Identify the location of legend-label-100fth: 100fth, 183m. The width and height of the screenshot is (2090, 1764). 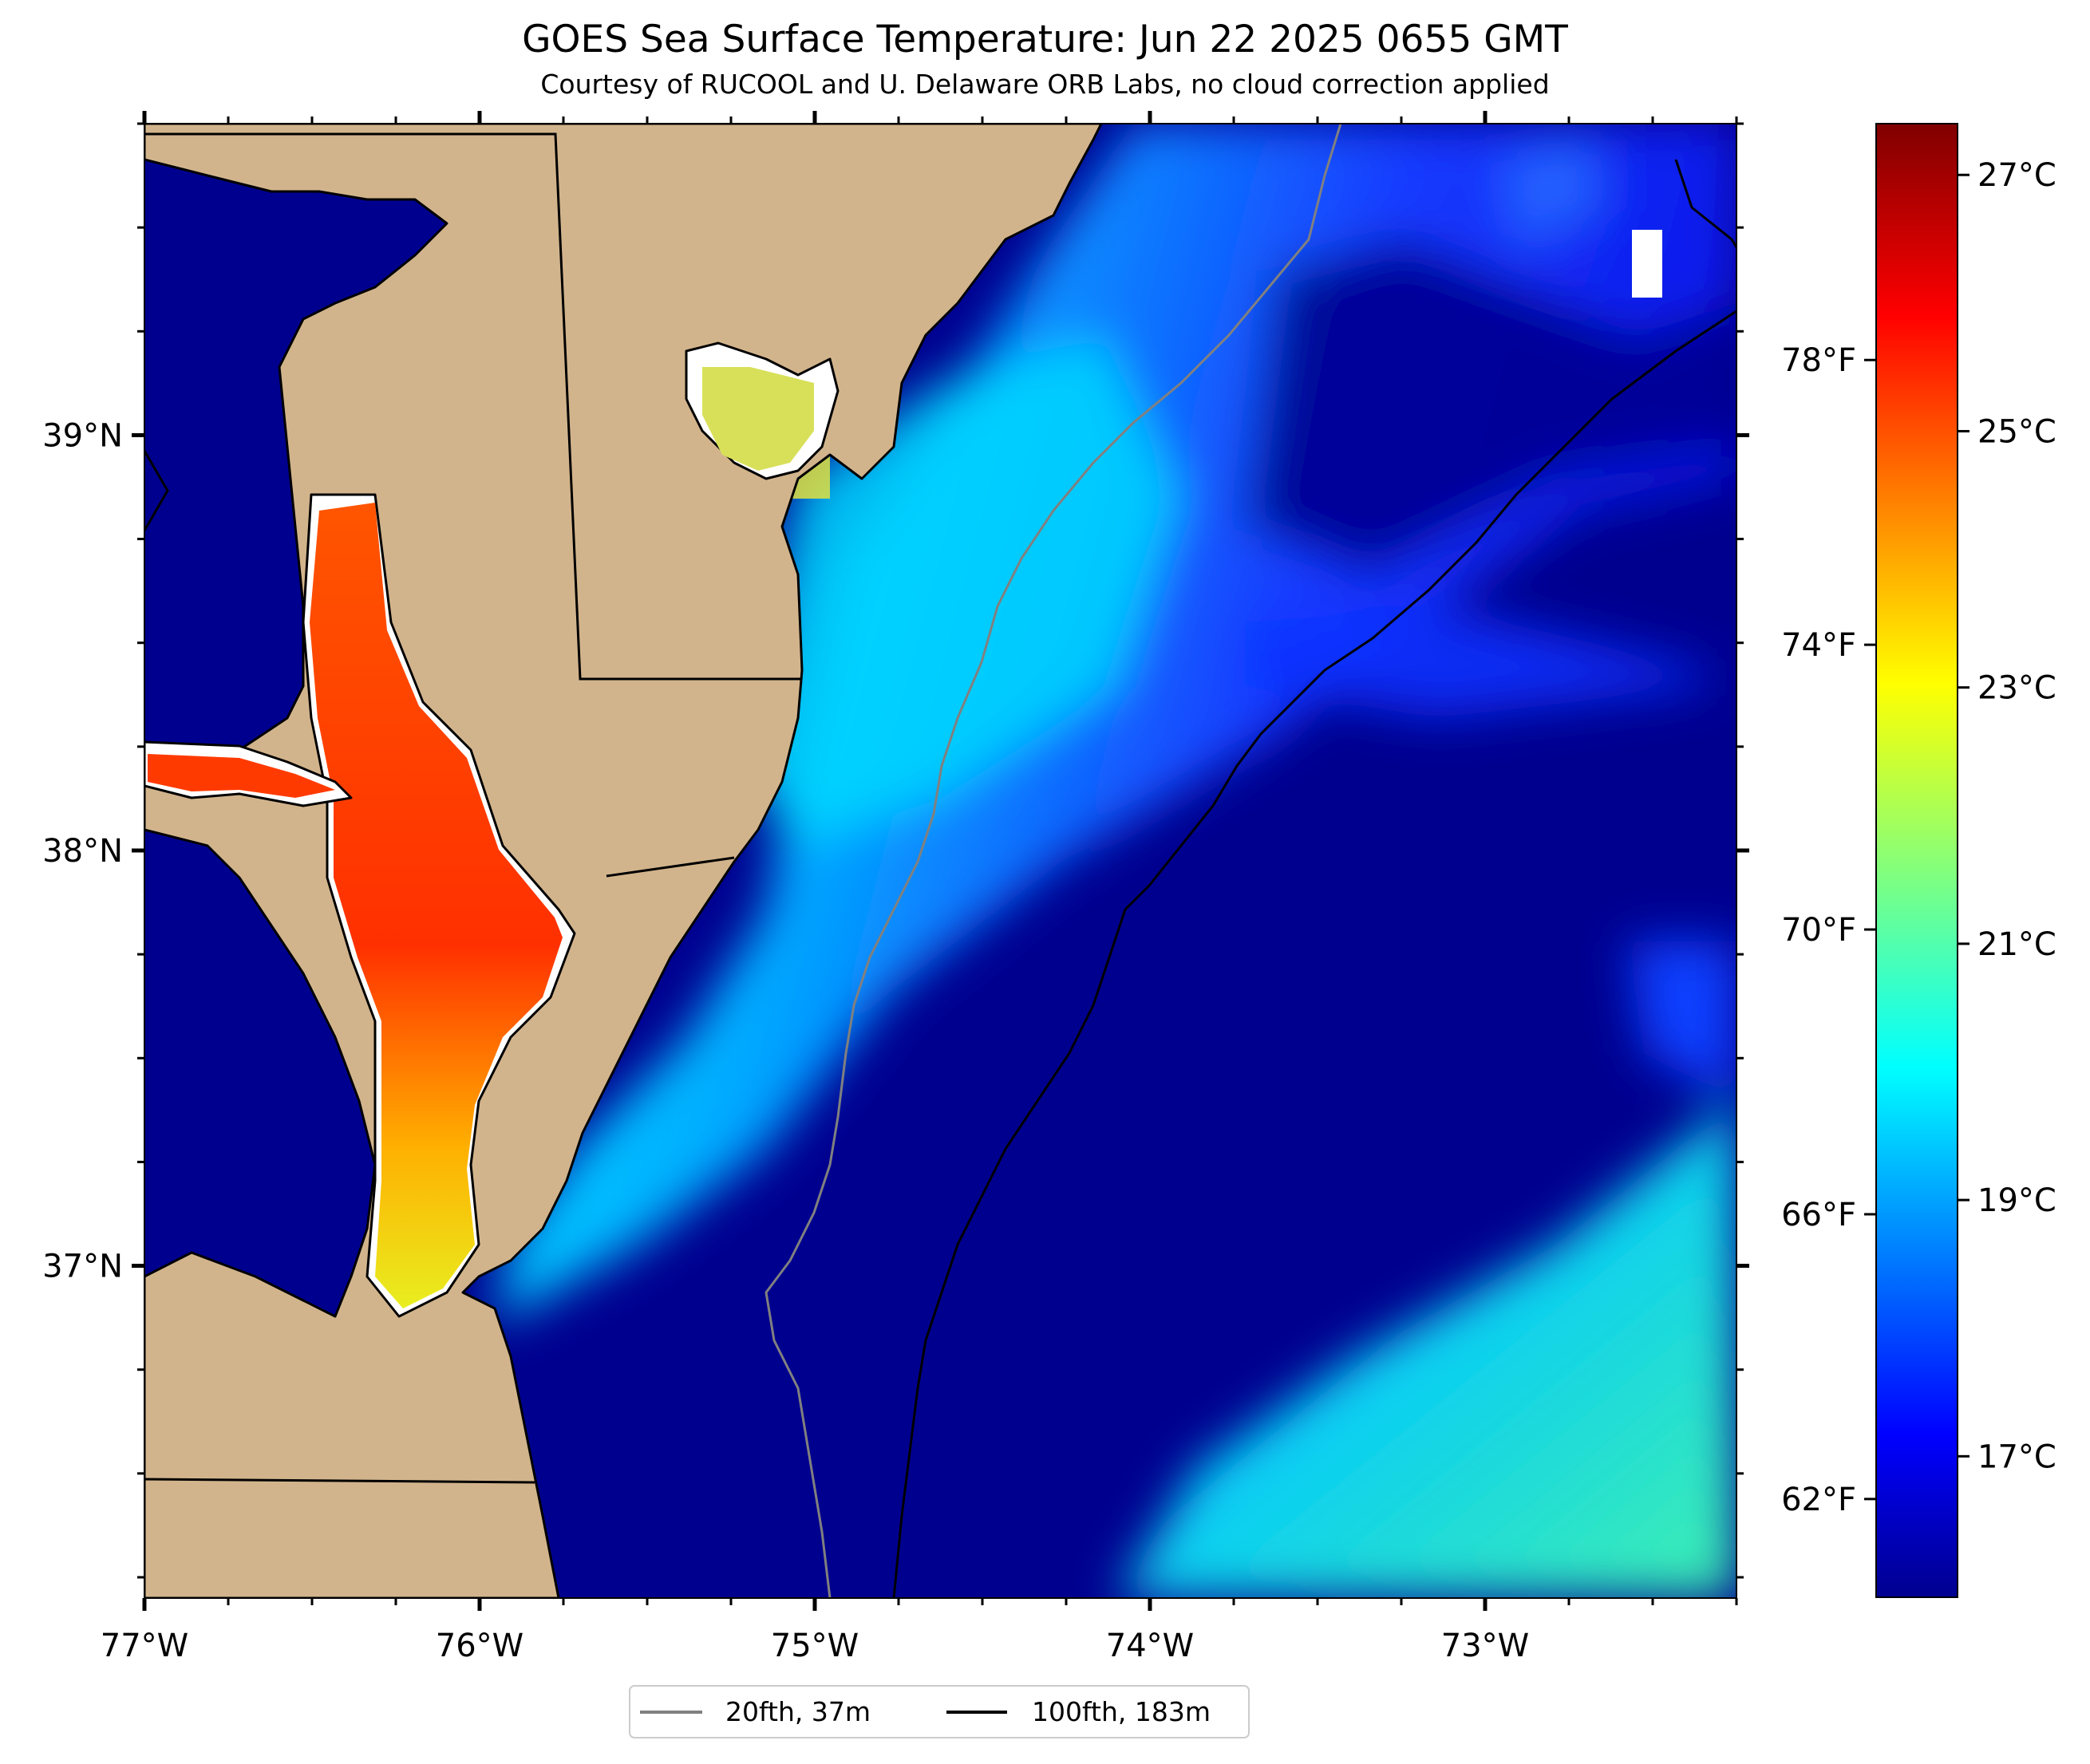
(1121, 1711).